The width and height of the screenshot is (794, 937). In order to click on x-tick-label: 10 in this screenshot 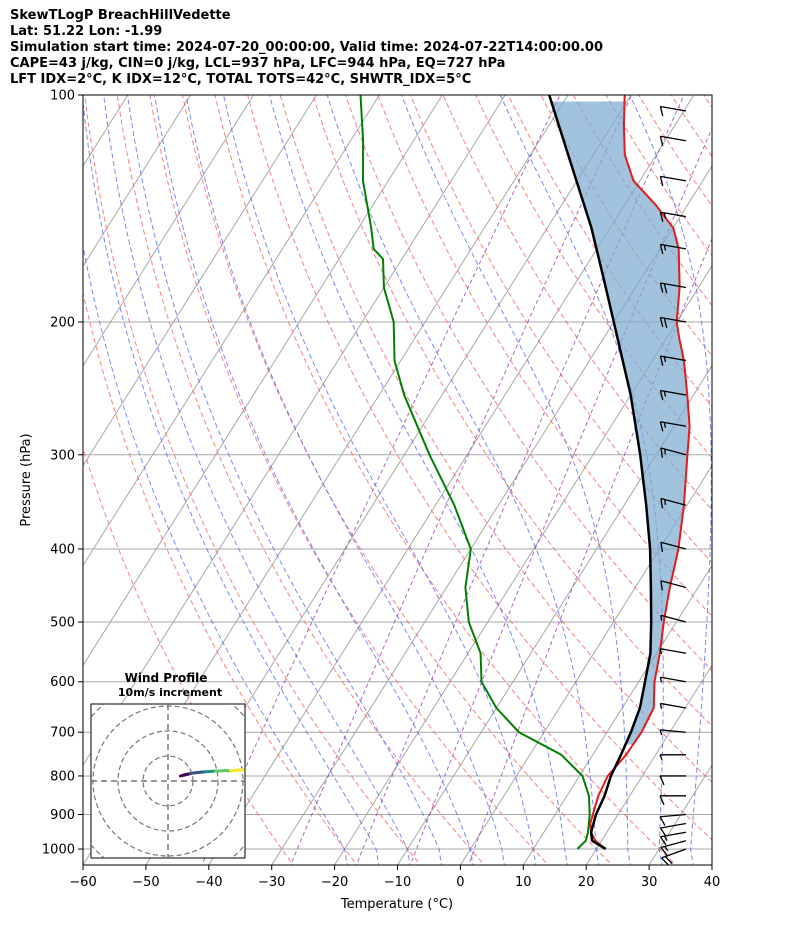, I will do `click(523, 882)`.